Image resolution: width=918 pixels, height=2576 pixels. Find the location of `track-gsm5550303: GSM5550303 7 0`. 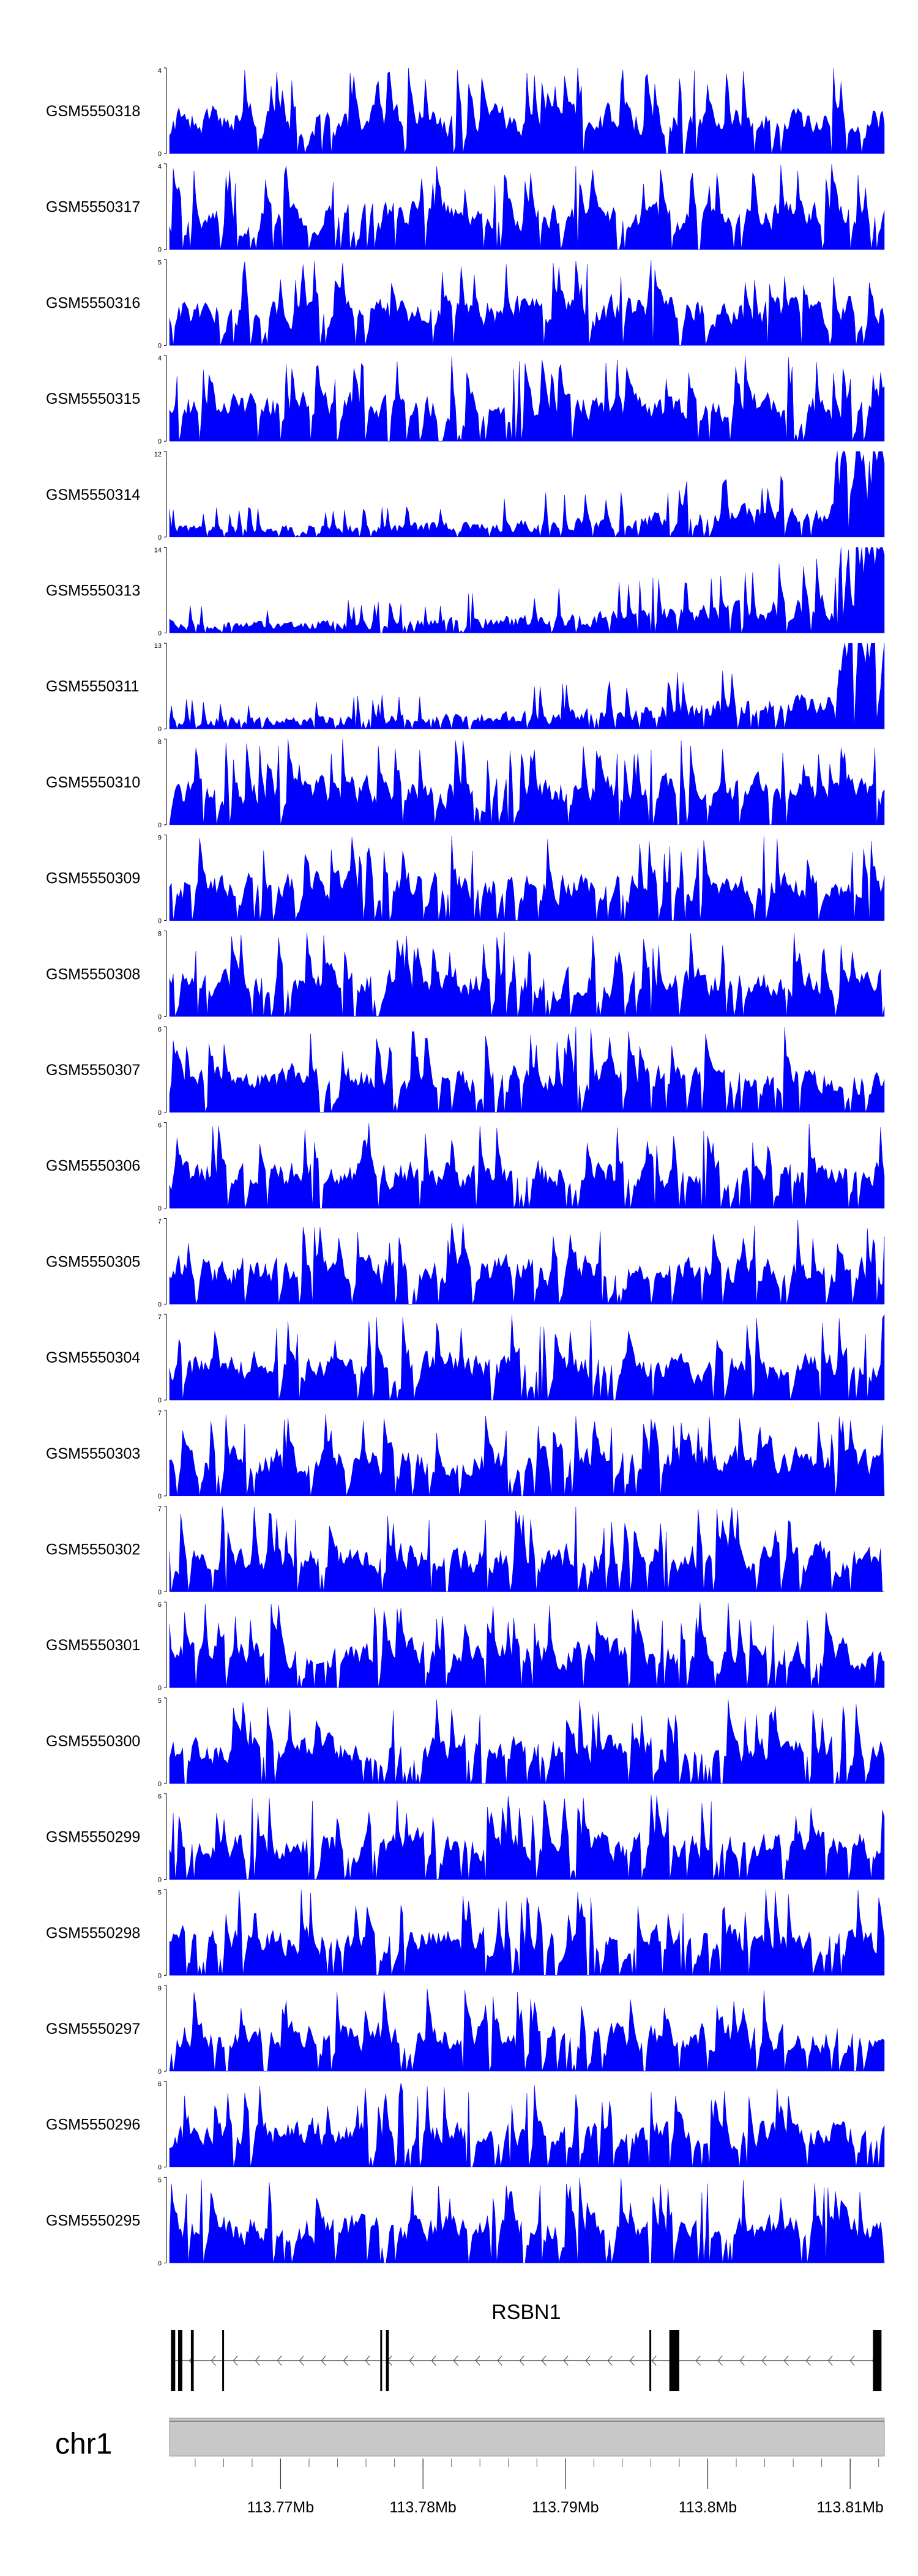

track-gsm5550303: GSM5550303 7 0 is located at coordinates (465, 1455).